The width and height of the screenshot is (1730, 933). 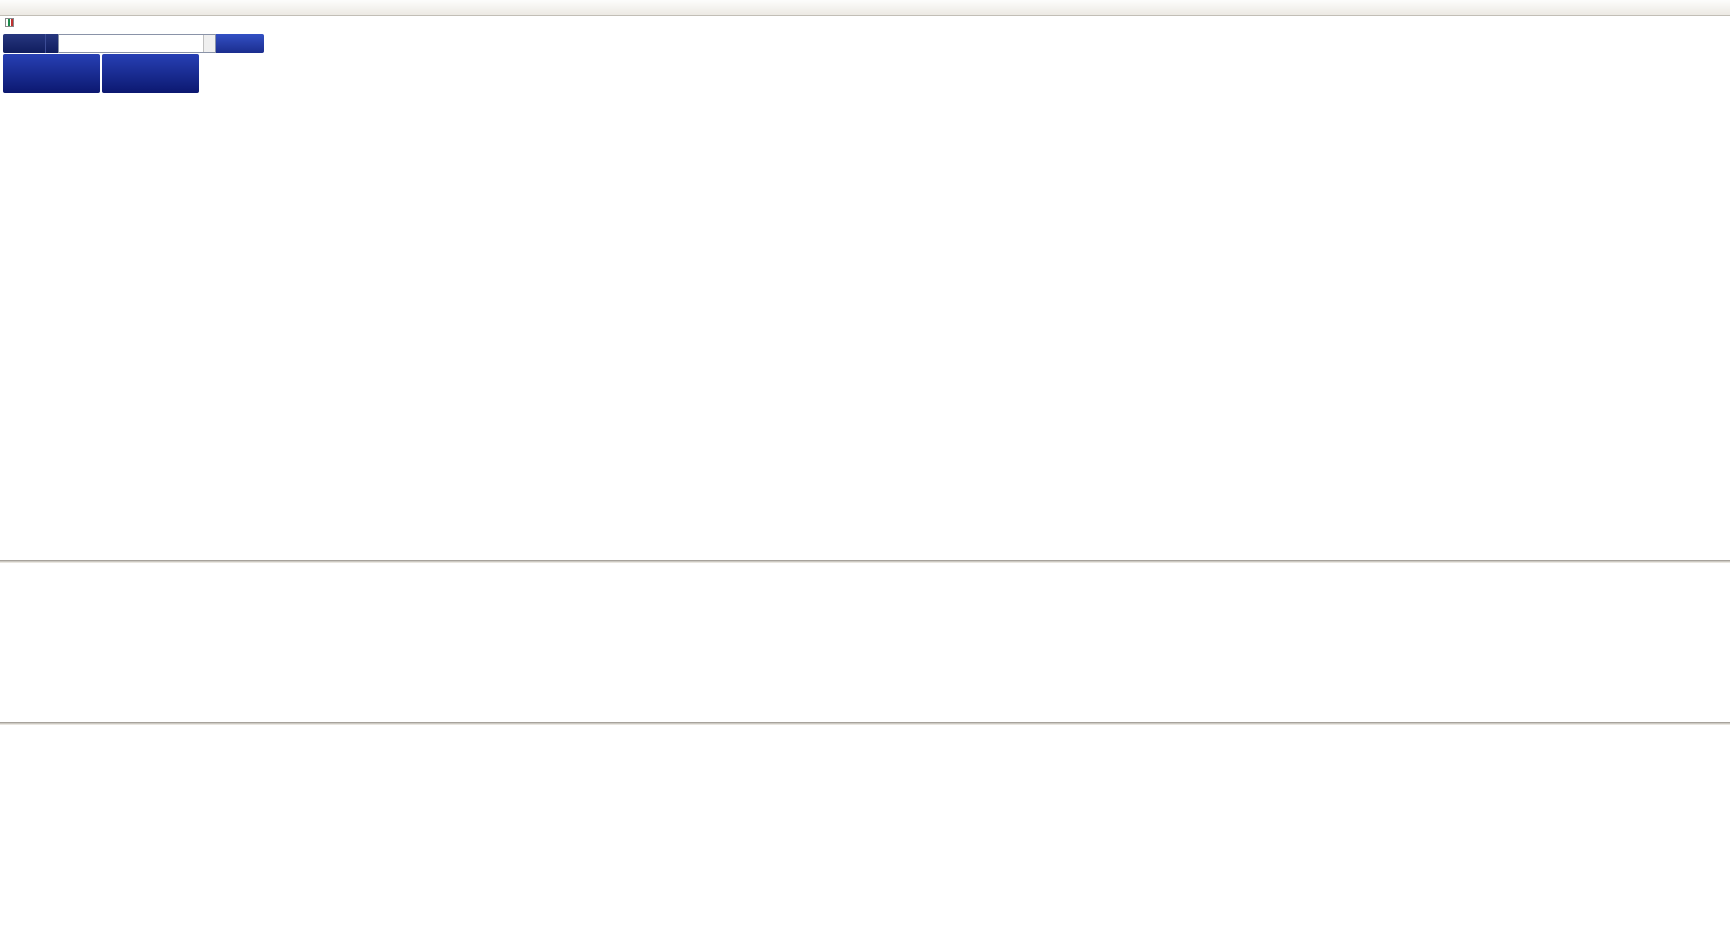 I want to click on one-click-trading-panel, so click(x=133, y=63).